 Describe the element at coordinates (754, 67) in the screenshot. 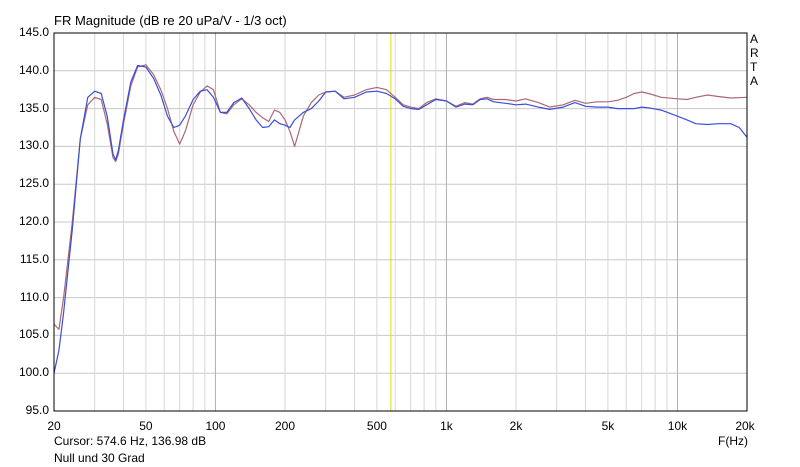

I see `brand-letter-3: T` at that location.